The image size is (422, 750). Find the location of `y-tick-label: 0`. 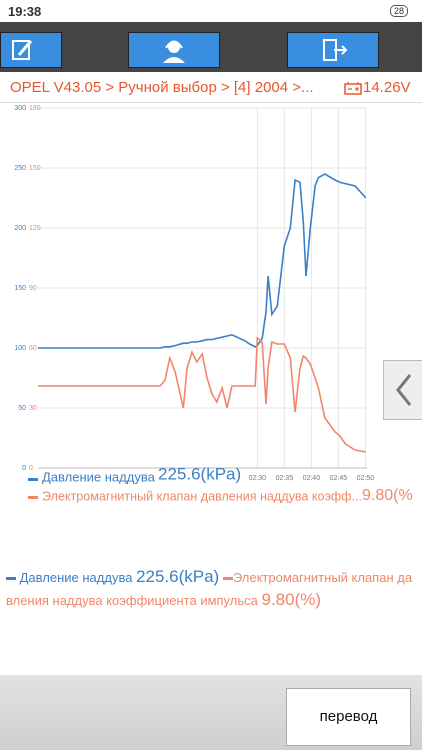

y-tick-label: 0 is located at coordinates (24, 468).